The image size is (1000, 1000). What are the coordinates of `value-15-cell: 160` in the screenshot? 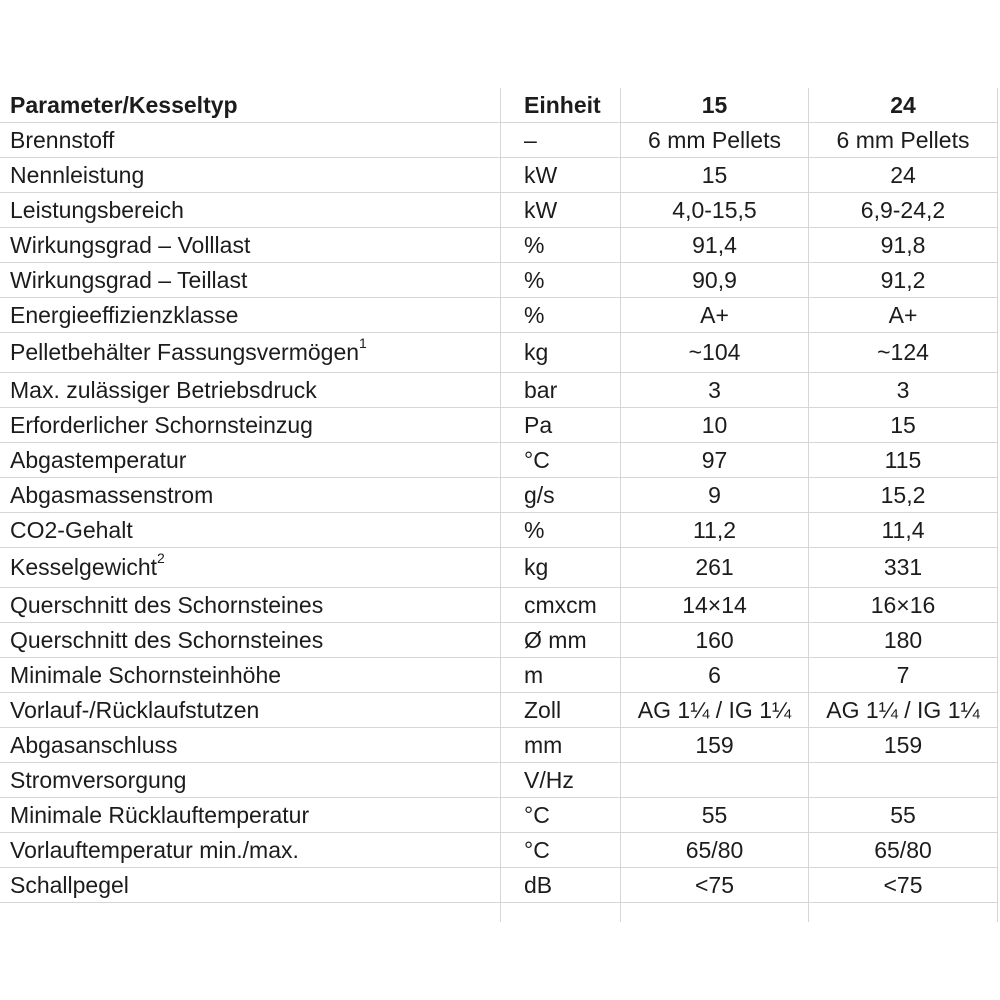 It's located at (714, 640).